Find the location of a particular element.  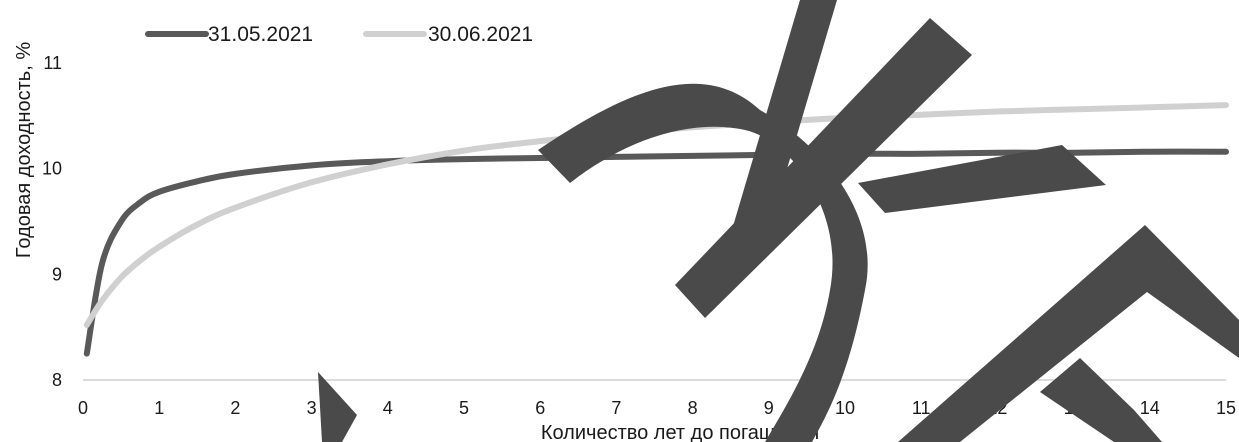

y-tick-label: 8 is located at coordinates (57, 380).